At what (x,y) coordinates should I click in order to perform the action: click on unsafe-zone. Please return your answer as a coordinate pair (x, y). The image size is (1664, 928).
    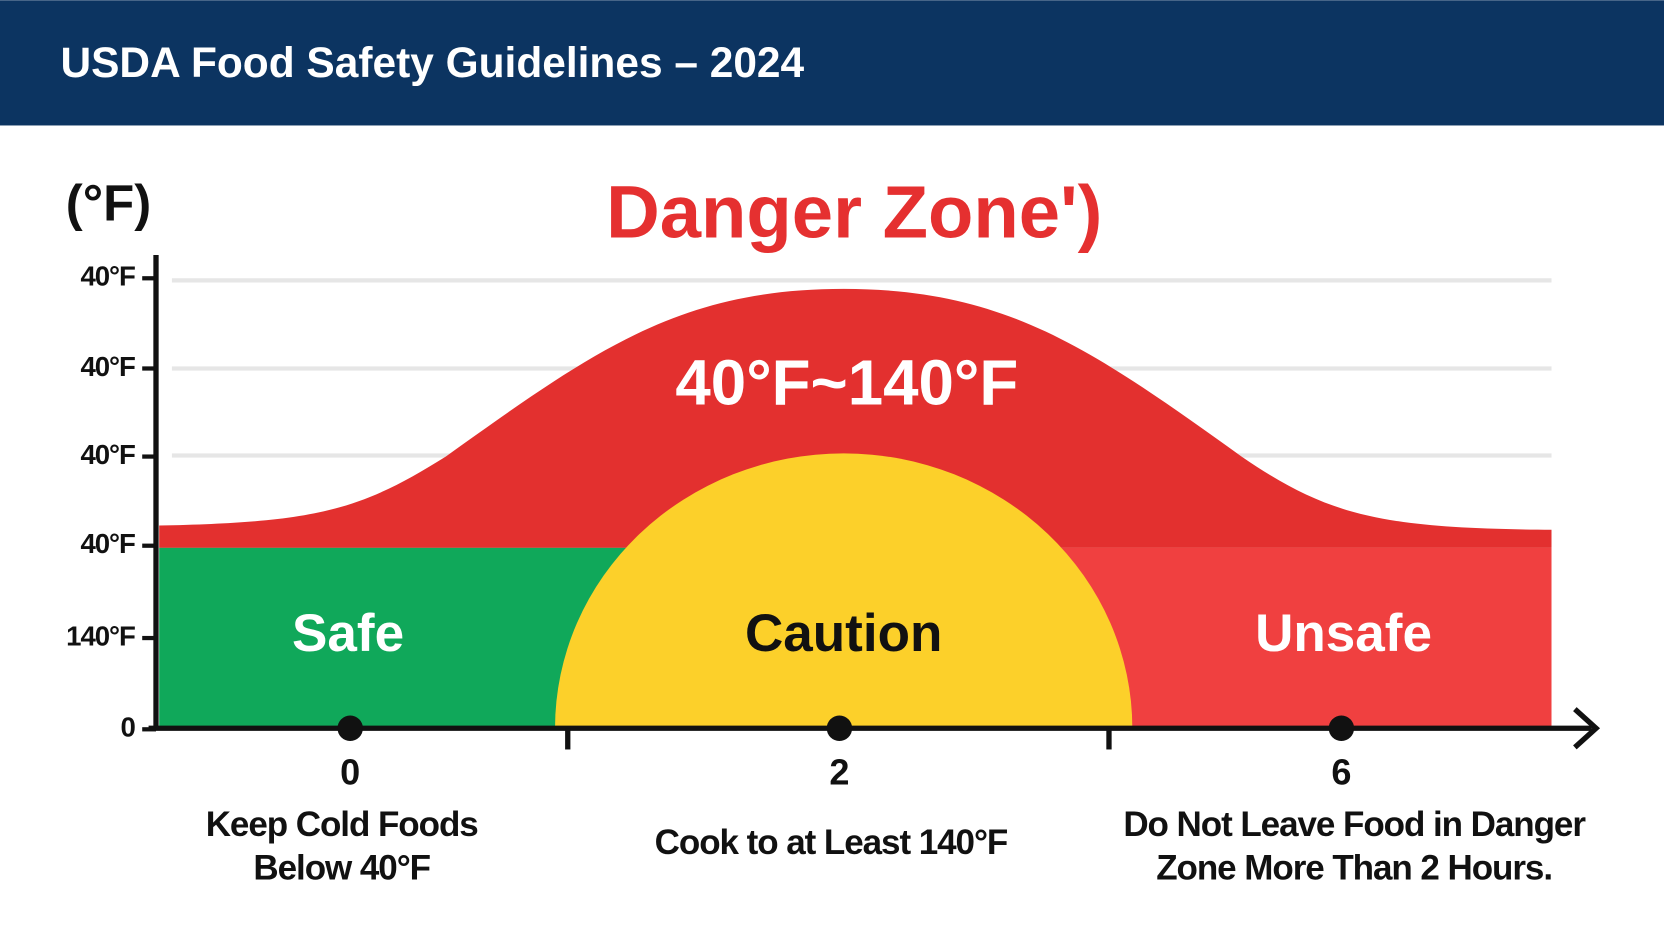
    Looking at the image, I should click on (1303, 638).